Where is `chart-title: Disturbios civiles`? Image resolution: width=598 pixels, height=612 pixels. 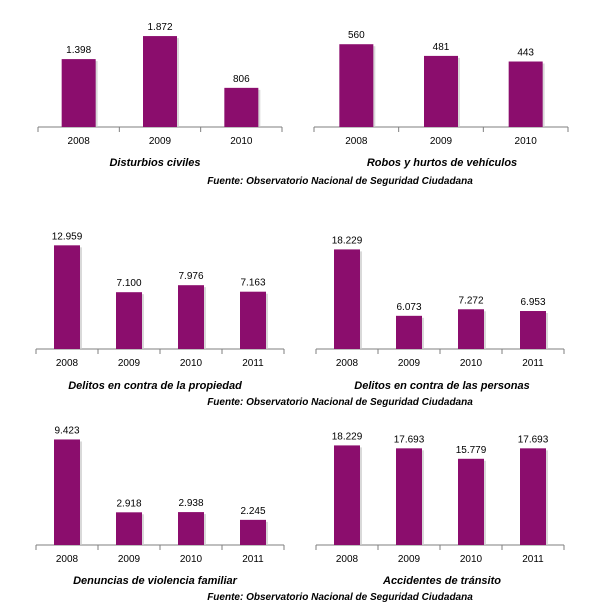
chart-title: Disturbios civiles is located at coordinates (154, 163).